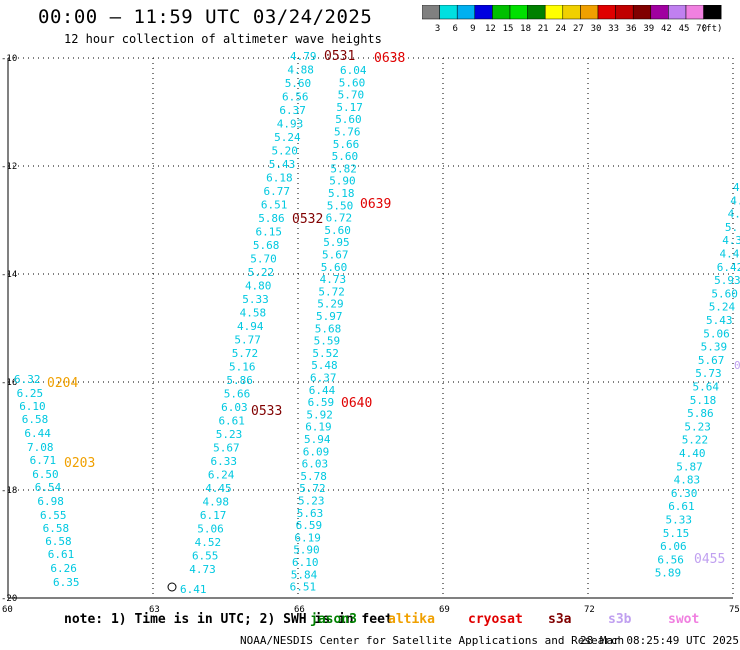  What do you see at coordinates (684, 619) in the screenshot?
I see `satellite-legend-swot: swot` at bounding box center [684, 619].